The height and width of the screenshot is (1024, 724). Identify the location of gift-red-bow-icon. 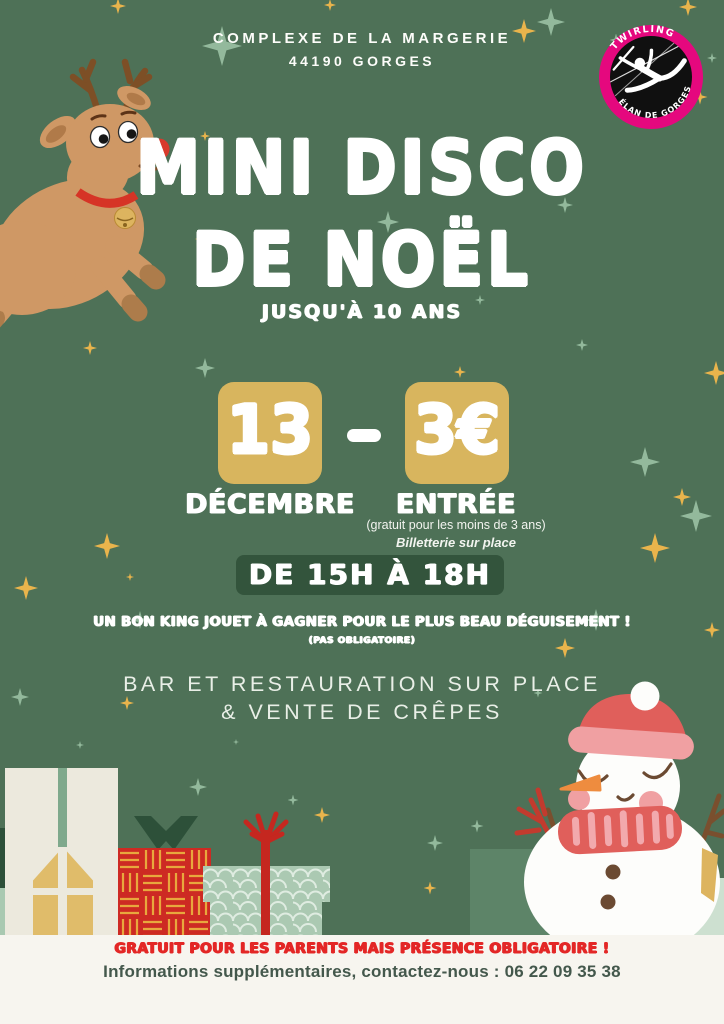
(166, 833).